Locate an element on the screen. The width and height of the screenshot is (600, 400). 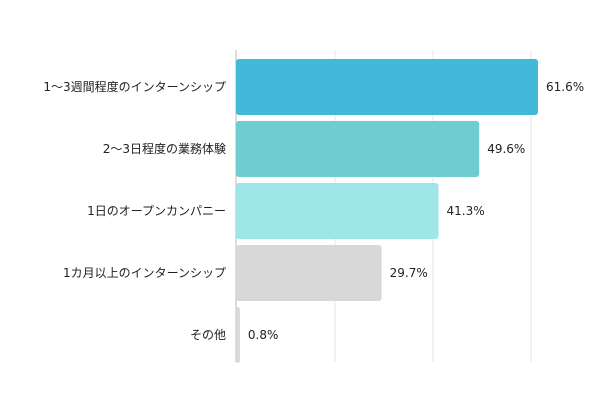
value-label: 0.8% is located at coordinates (263, 335).